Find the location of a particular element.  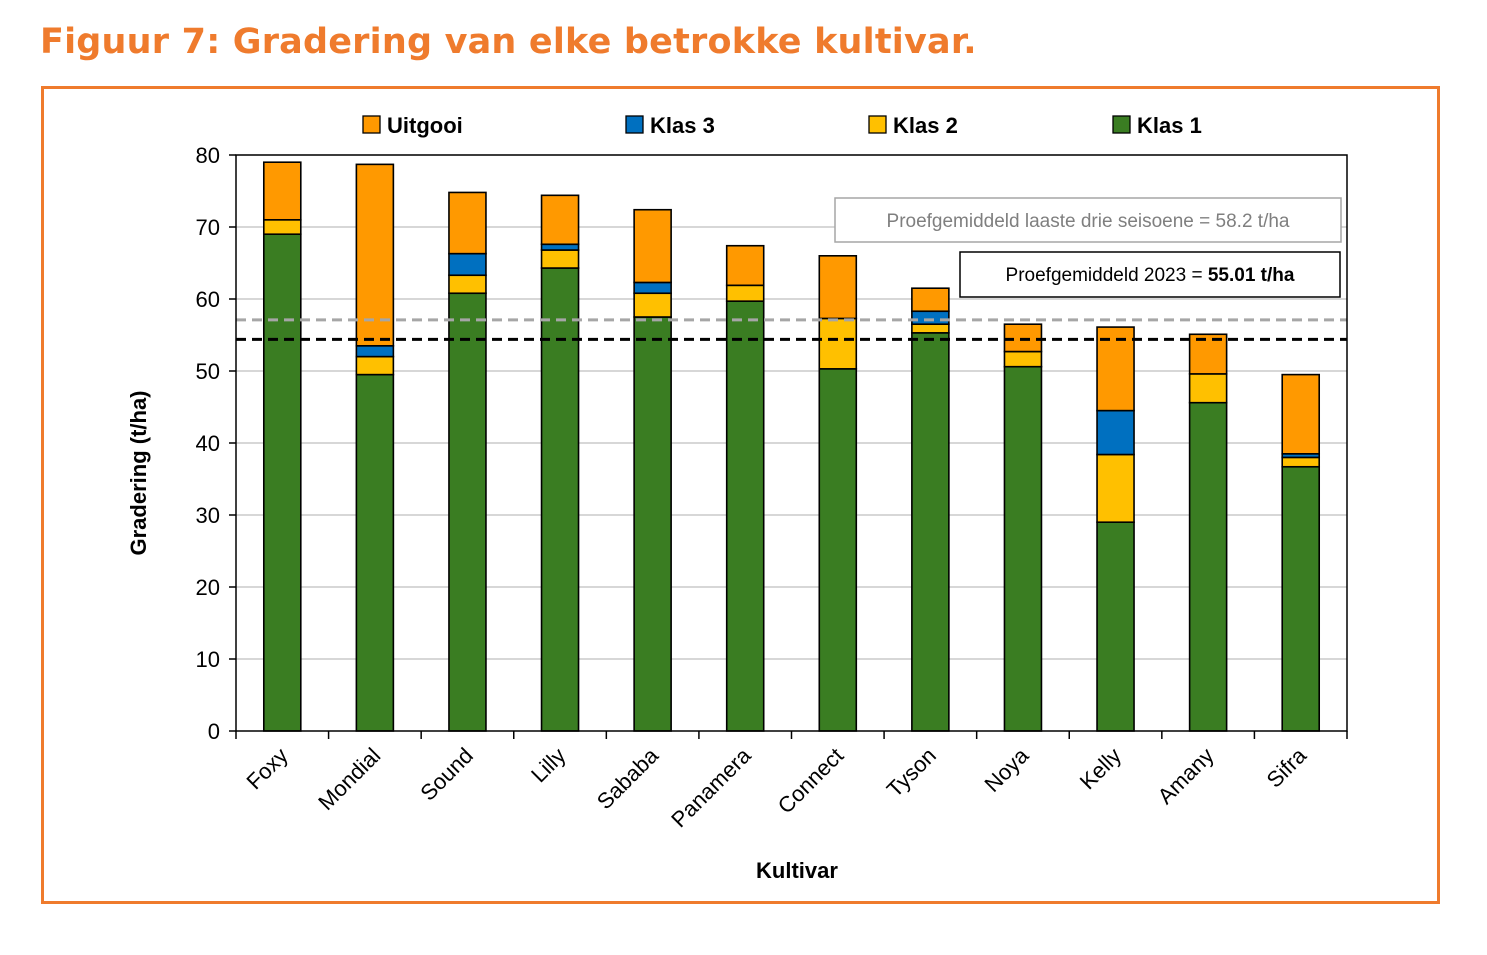

y-tick-label: 10 is located at coordinates (208, 659).